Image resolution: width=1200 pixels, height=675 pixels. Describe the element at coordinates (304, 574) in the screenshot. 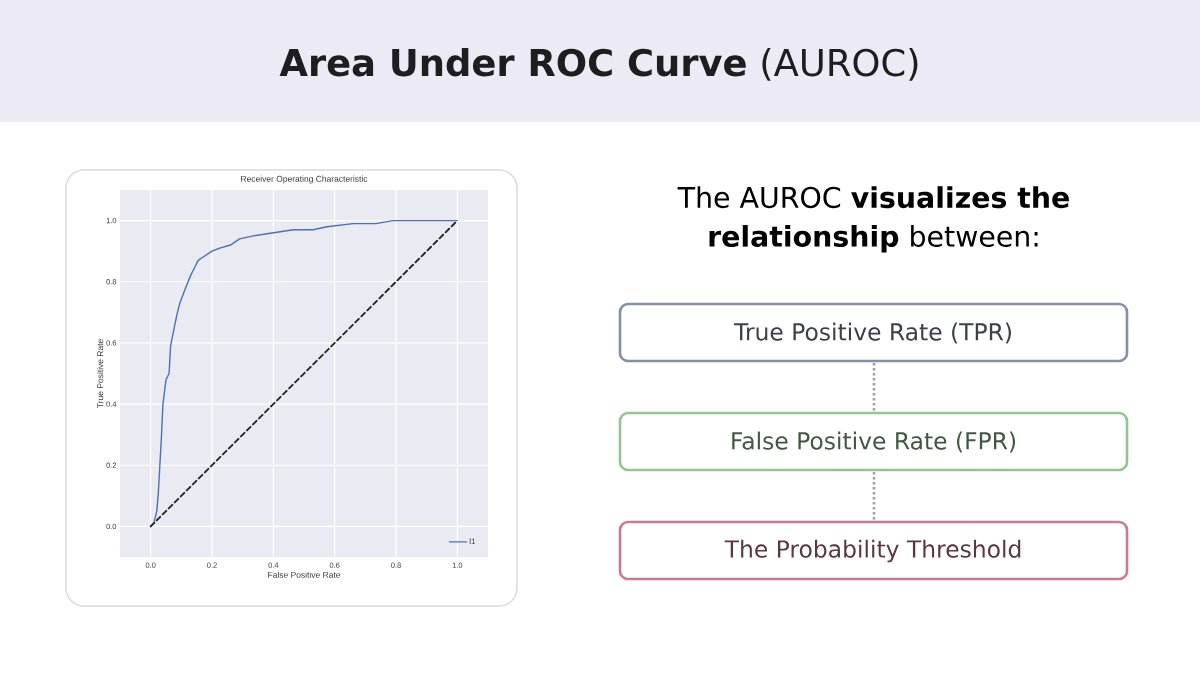

I see `x-axis-title: False Positive Rate` at that location.